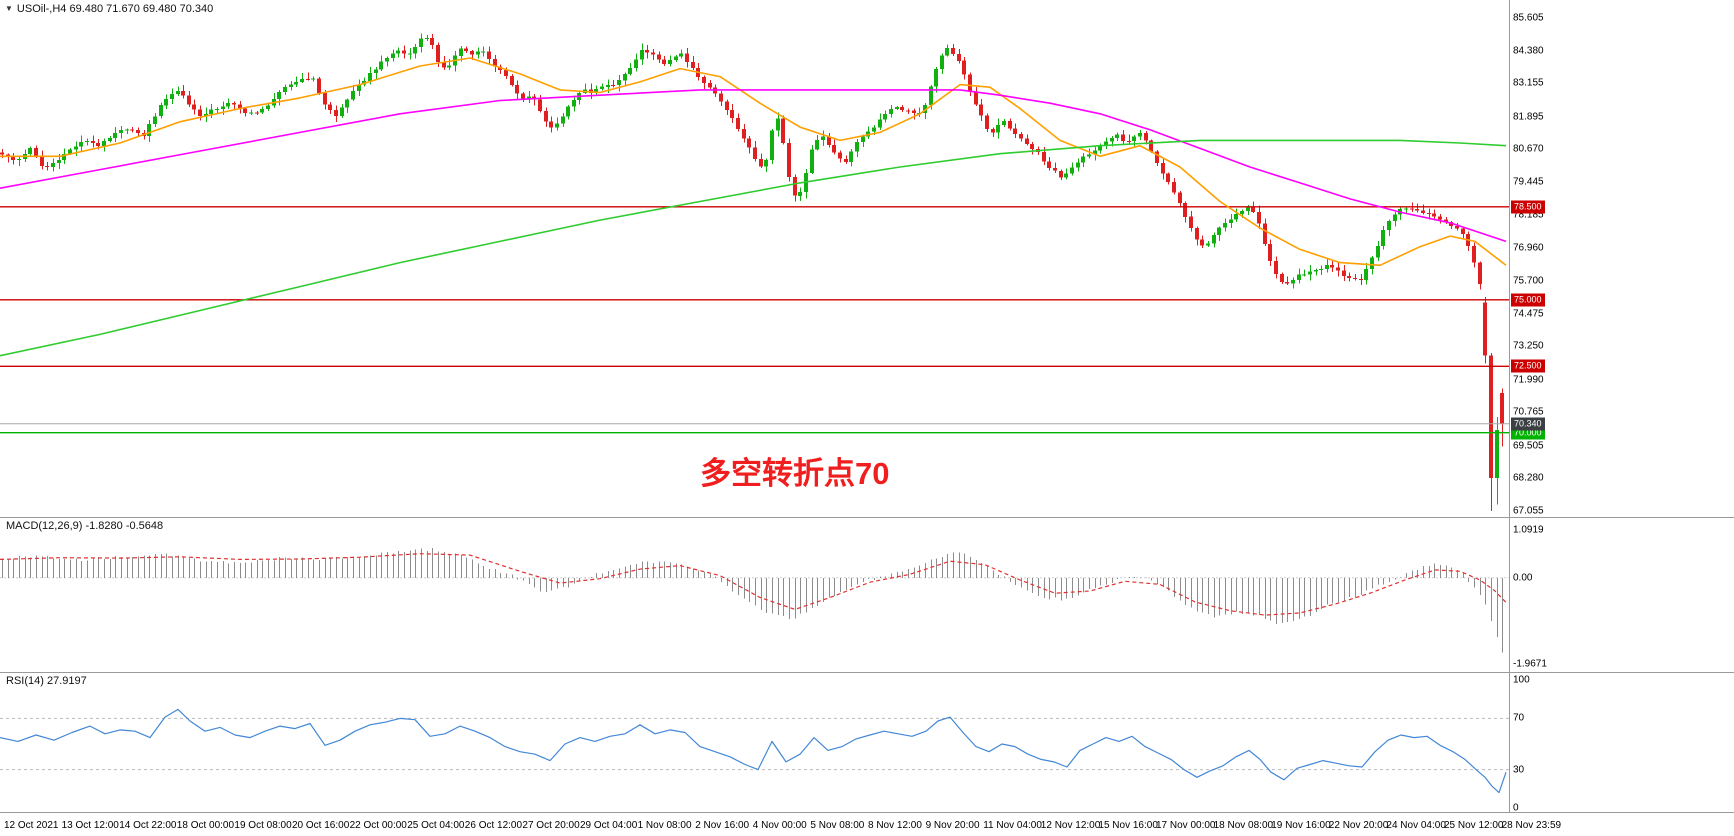 The height and width of the screenshot is (836, 1734). I want to click on rsi-axis-label: 0, so click(1516, 808).